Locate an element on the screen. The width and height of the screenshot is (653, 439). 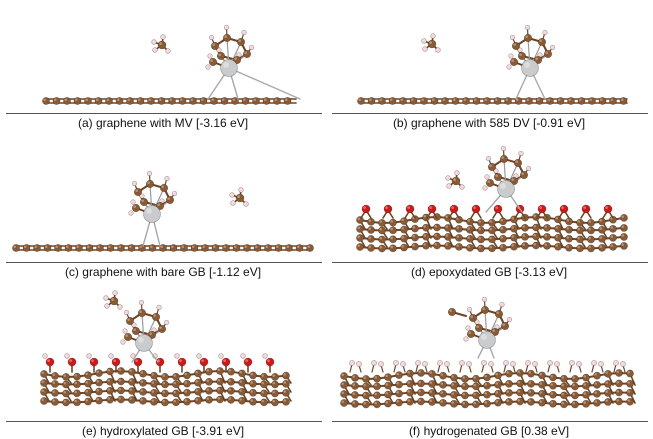
platinum-atom is located at coordinates (152, 214).